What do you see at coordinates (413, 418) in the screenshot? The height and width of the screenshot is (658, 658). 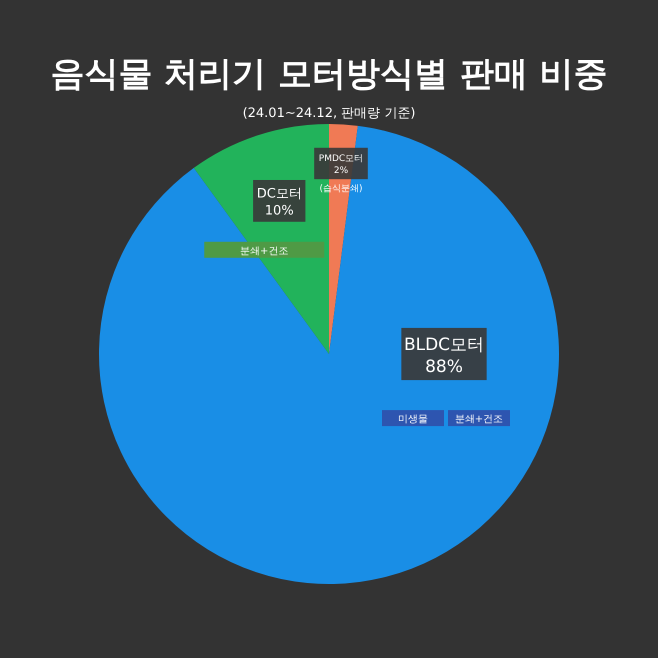 I see `annotation: 미생물` at bounding box center [413, 418].